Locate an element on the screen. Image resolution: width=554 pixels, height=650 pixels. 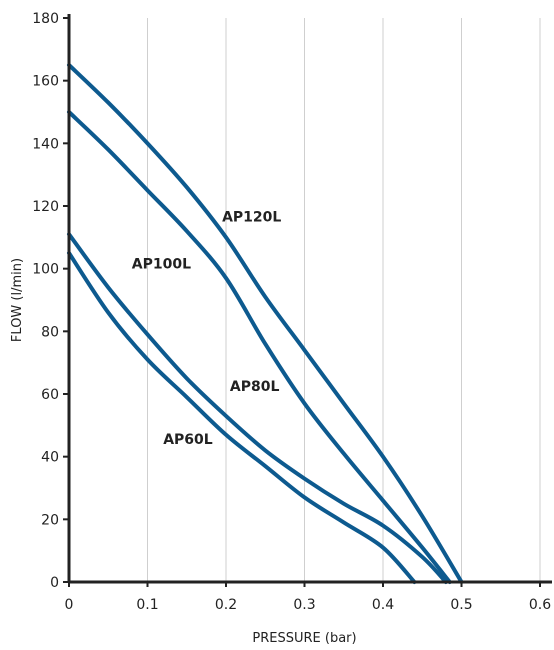
y-axis-label: FLOW (l/min) is located at coordinates (17, 300).